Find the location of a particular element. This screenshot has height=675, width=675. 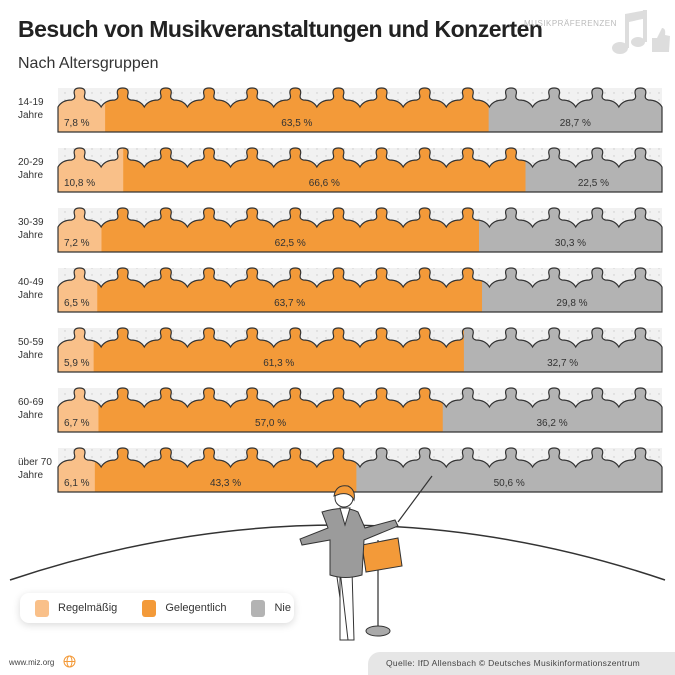

data-label: 6,5 % is located at coordinates (77, 303).